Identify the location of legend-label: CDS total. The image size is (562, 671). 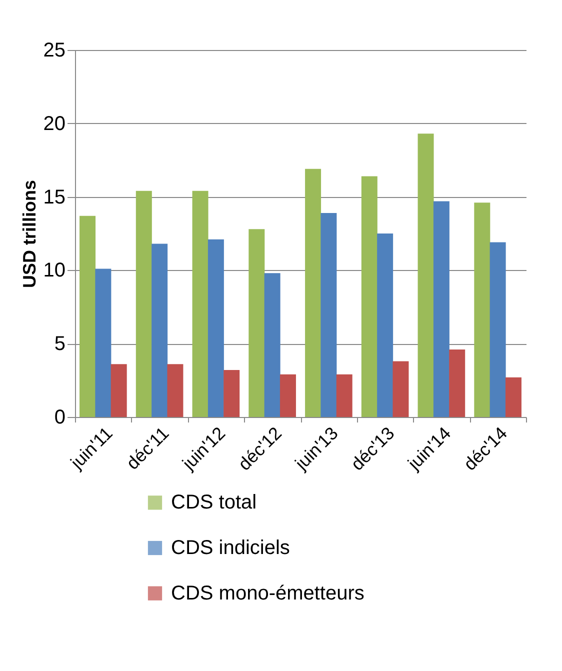
(214, 503).